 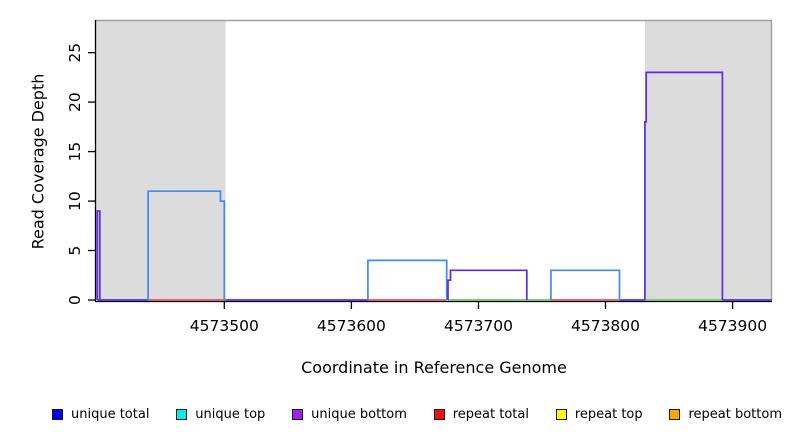 What do you see at coordinates (38, 161) in the screenshot?
I see `y-axis-title: Read Coverage Depth` at bounding box center [38, 161].